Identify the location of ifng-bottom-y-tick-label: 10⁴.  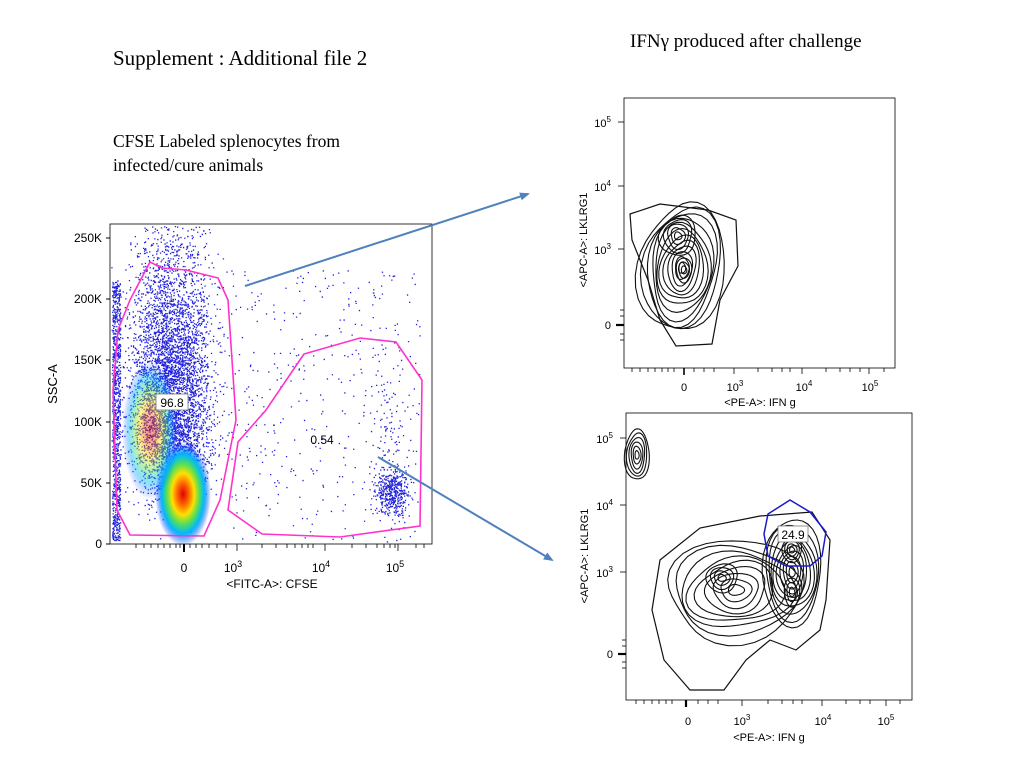
(604, 505).